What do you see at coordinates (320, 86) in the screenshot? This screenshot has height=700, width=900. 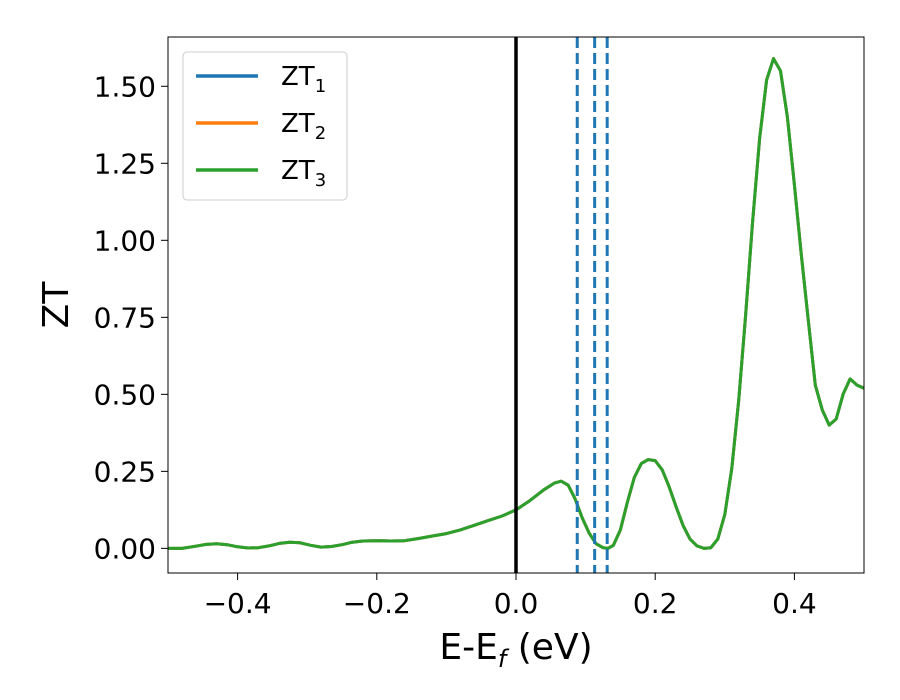 I see `legend-label-subscript: 1` at bounding box center [320, 86].